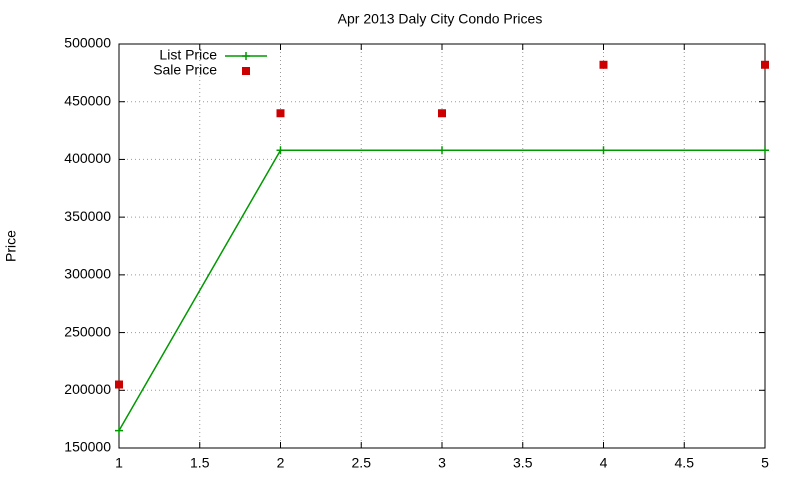  What do you see at coordinates (119, 463) in the screenshot?
I see `x-tick-label: 1` at bounding box center [119, 463].